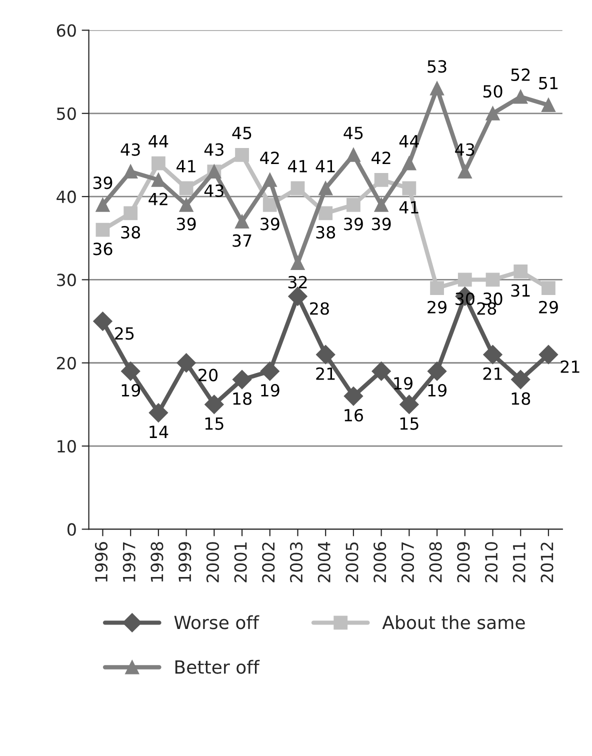  What do you see at coordinates (465, 299) in the screenshot?
I see `data-label: 30` at bounding box center [465, 299].